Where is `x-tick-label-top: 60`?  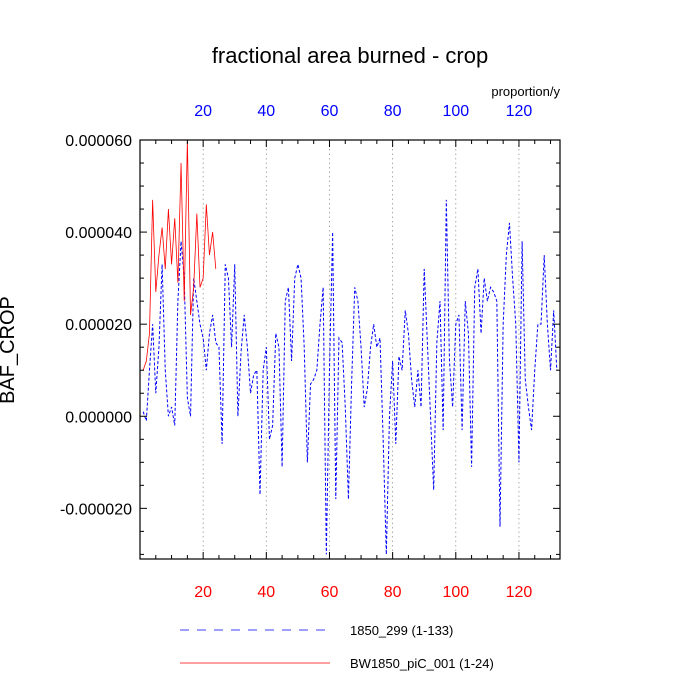 x-tick-label-top: 60 is located at coordinates (330, 111).